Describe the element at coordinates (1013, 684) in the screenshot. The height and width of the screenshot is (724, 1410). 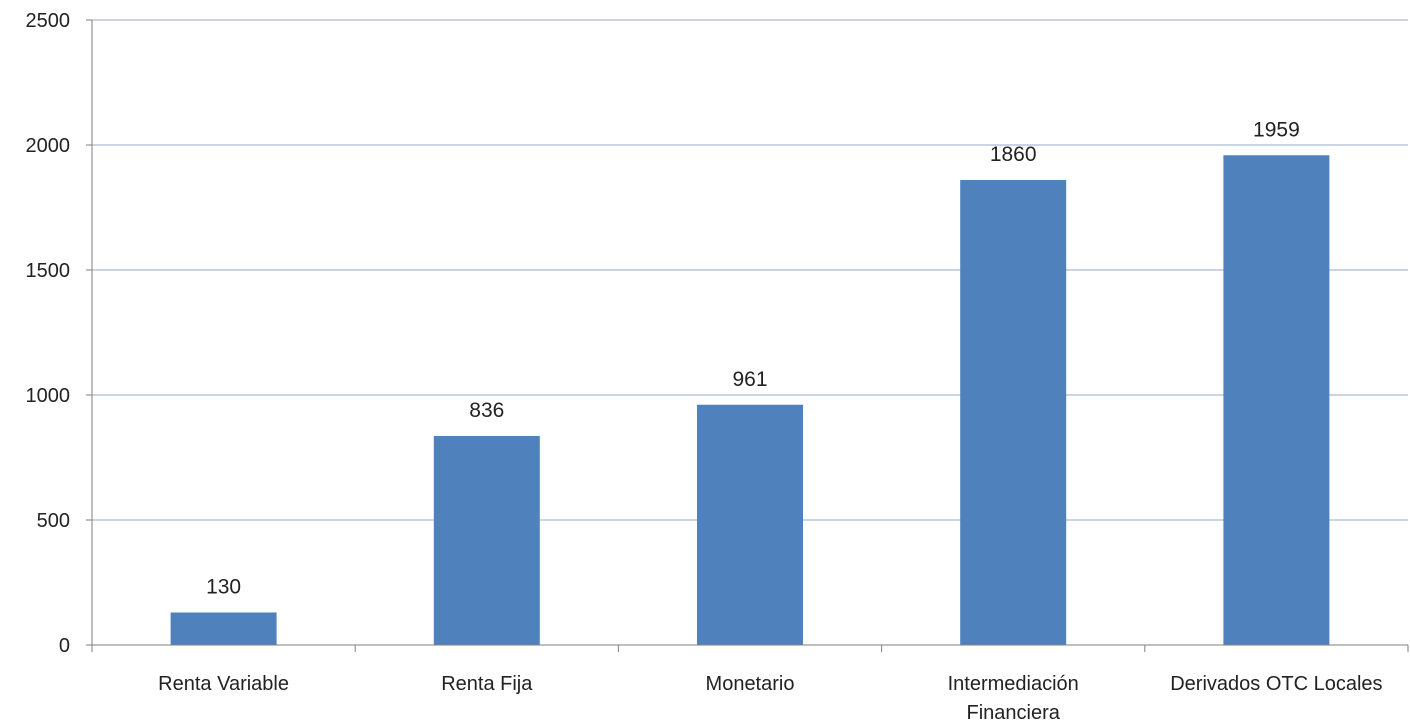
I see `x-category-label: Intermediación` at that location.